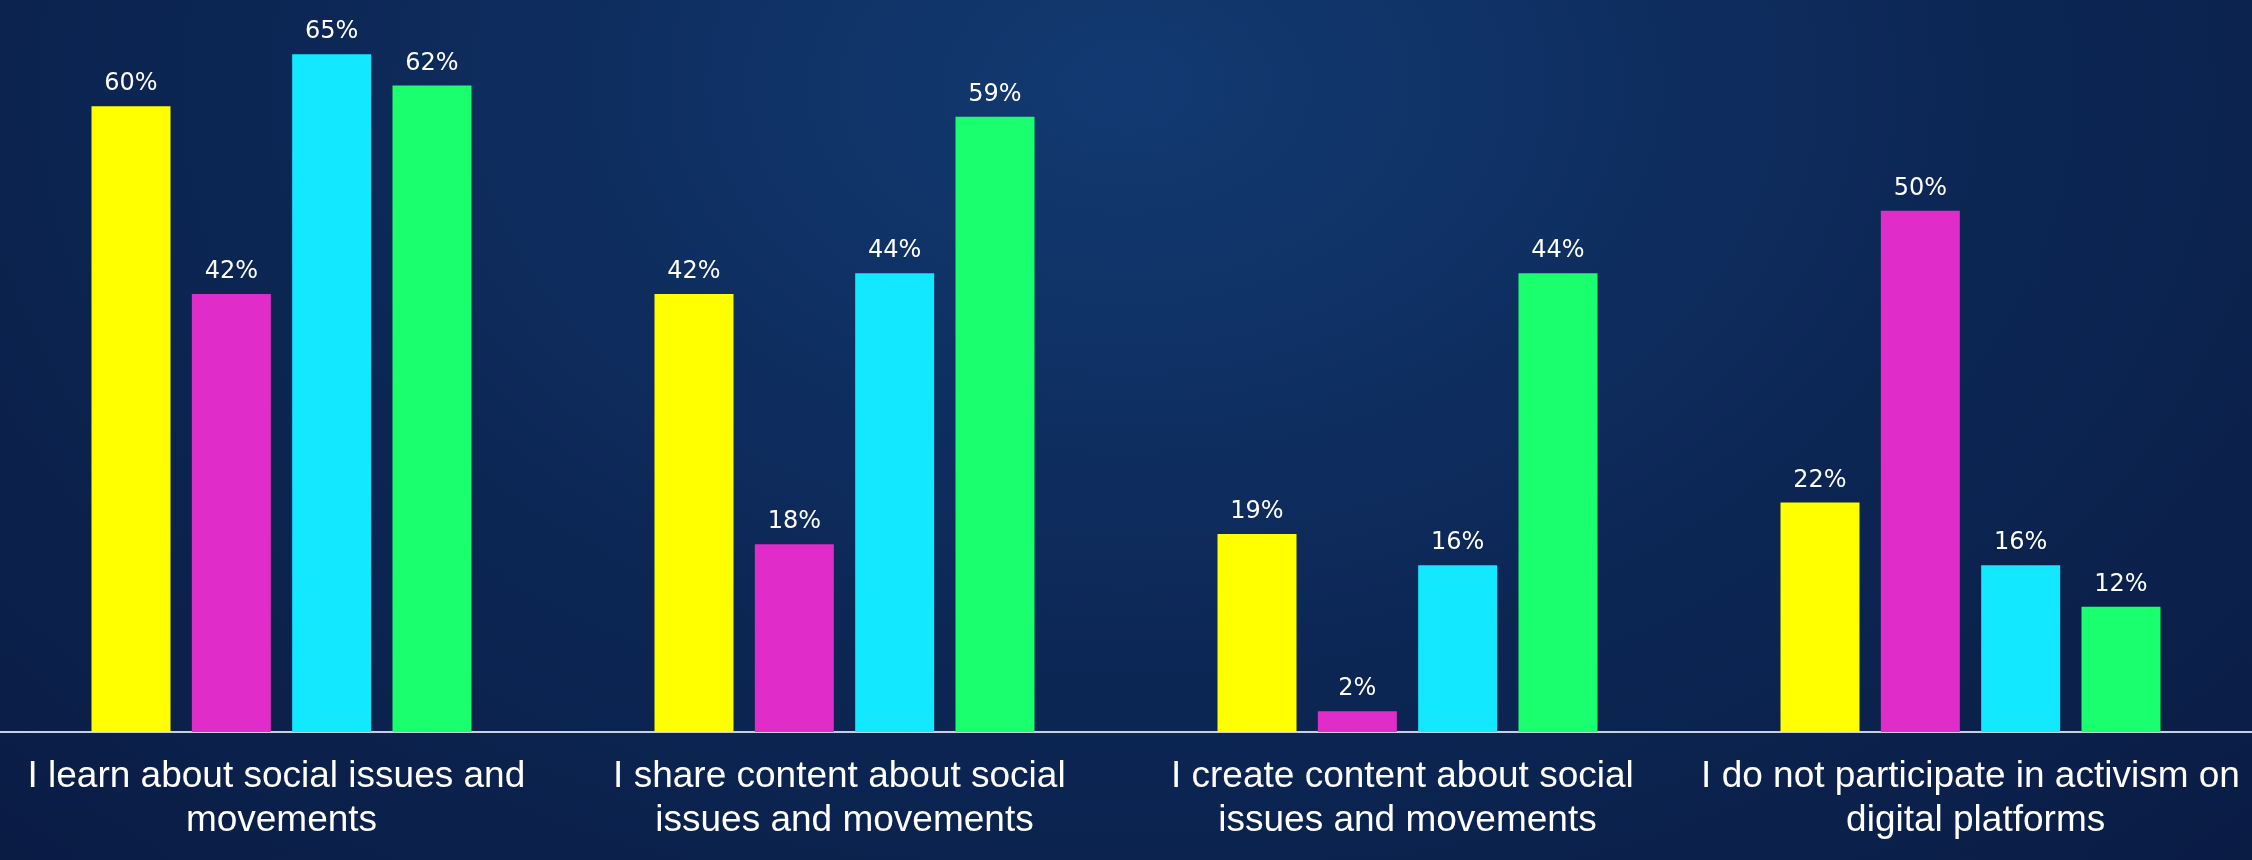  I want to click on x-tick-label: I learn about social issues and movements, so click(281, 796).